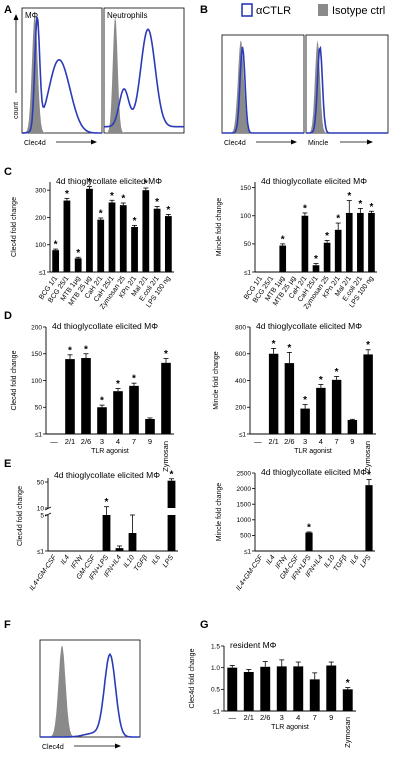 The height and width of the screenshot is (770, 400). Describe the element at coordinates (134, 441) in the screenshot. I see `x-tick-label: 7` at that location.